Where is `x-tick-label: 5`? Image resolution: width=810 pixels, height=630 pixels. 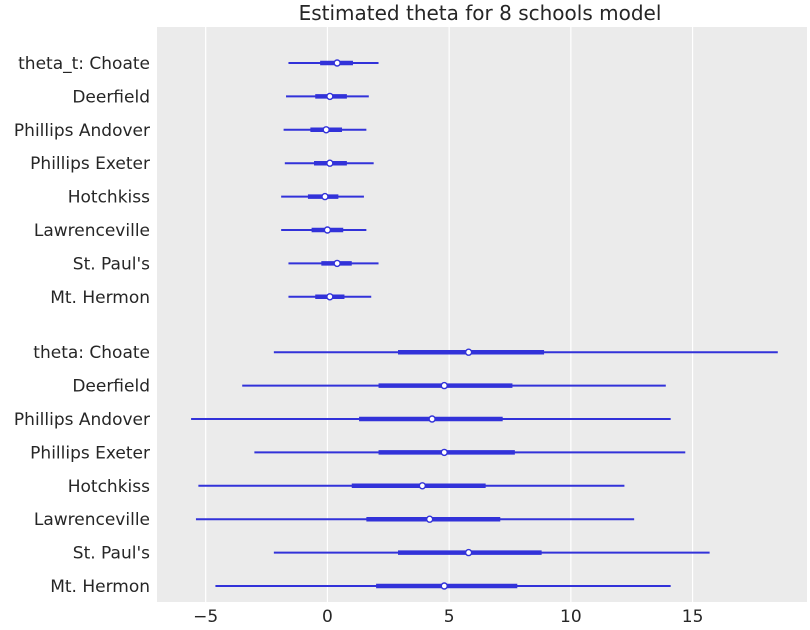
x-tick-label: 5 is located at coordinates (449, 617).